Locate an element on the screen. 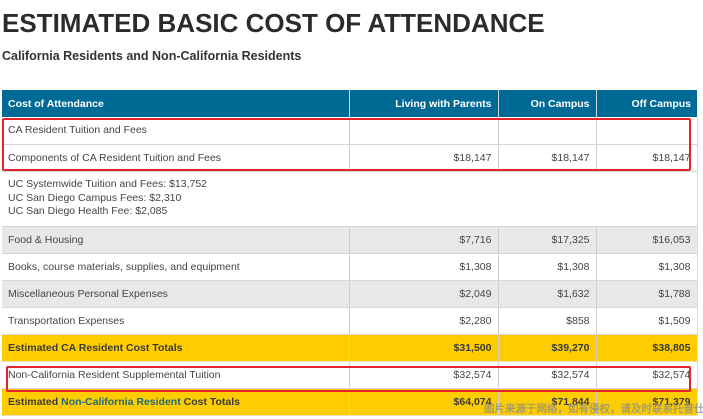 This screenshot has height=419, width=703. cell-on-campus is located at coordinates (547, 131).